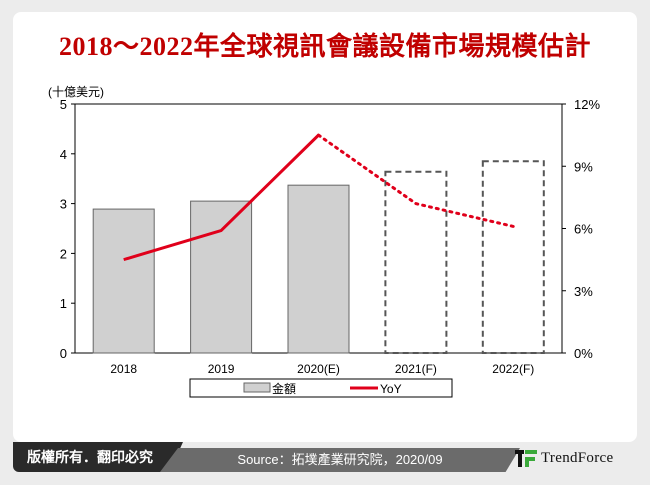 Image resolution: width=650 pixels, height=485 pixels. Describe the element at coordinates (513, 257) in the screenshot. I see `bar-2022(F)` at that location.